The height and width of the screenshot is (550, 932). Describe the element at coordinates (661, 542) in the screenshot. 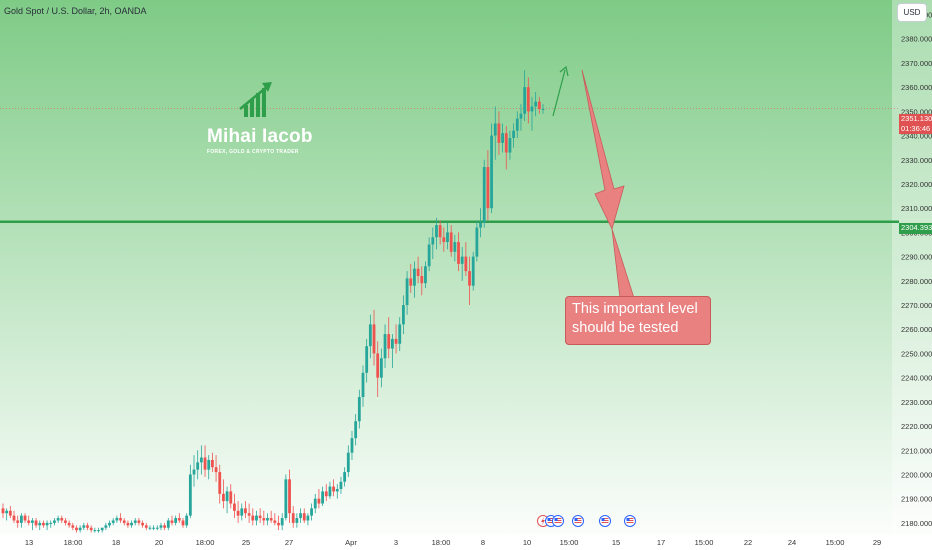

I see `x-tick-label: 17` at that location.